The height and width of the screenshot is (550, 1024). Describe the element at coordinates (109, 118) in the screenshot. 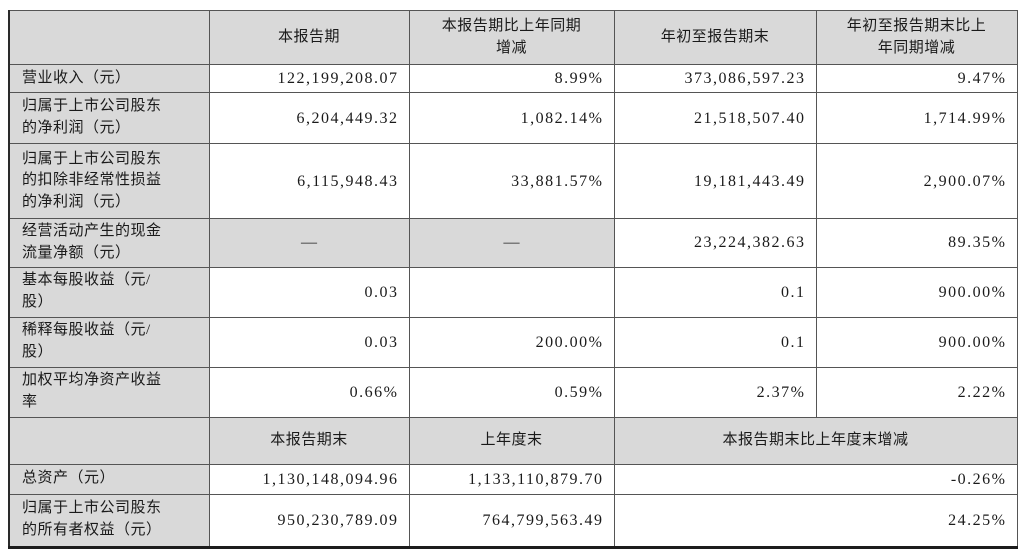

I see `row-label: 归属于上市公司股东 的净利润（元）` at that location.